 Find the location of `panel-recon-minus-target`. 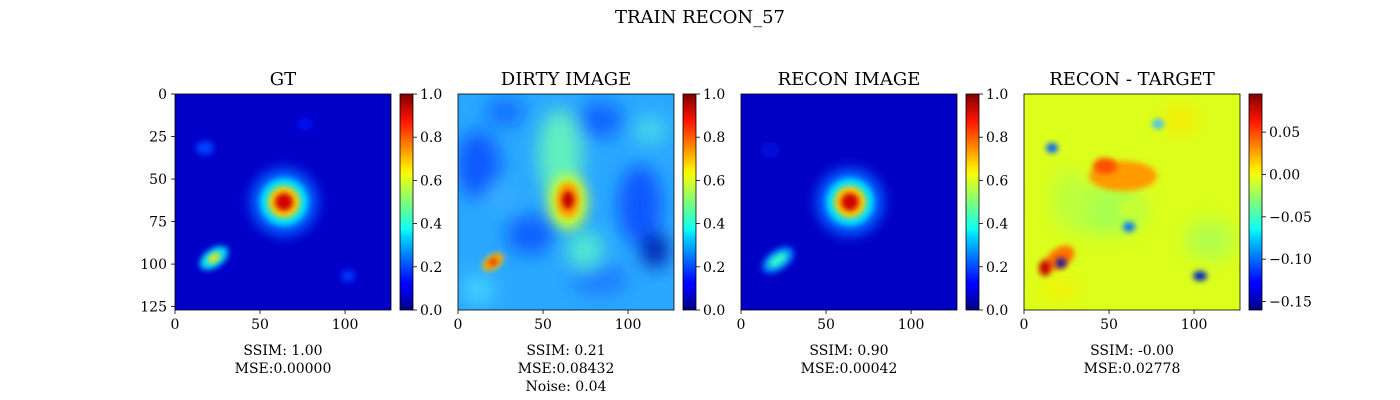

panel-recon-minus-target is located at coordinates (1143, 202).